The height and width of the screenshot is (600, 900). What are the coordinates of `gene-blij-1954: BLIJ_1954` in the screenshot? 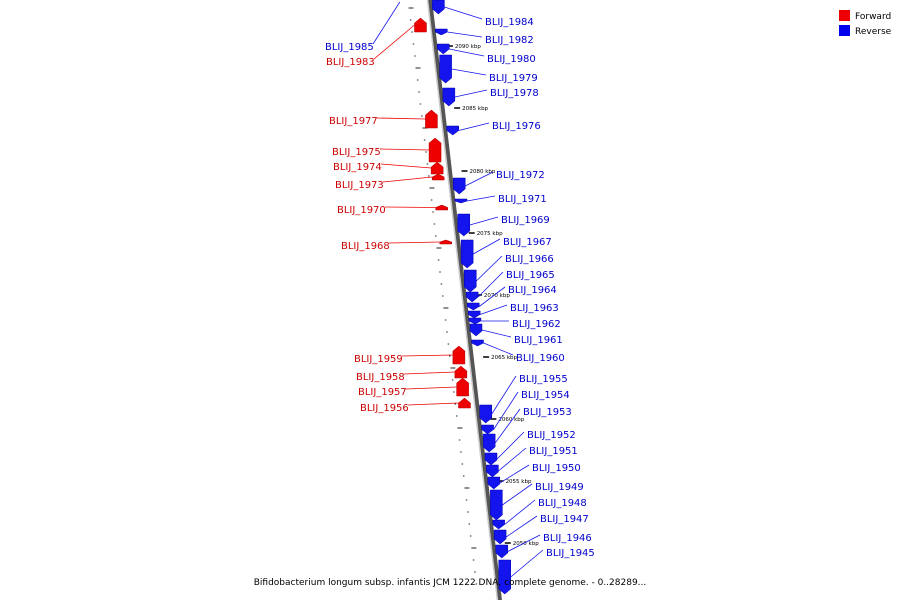 It's located at (525, 412).